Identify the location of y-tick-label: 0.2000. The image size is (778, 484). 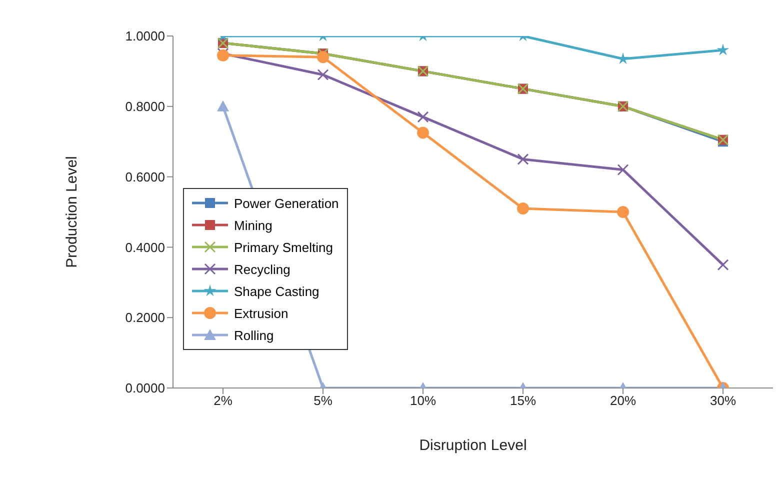
(145, 318).